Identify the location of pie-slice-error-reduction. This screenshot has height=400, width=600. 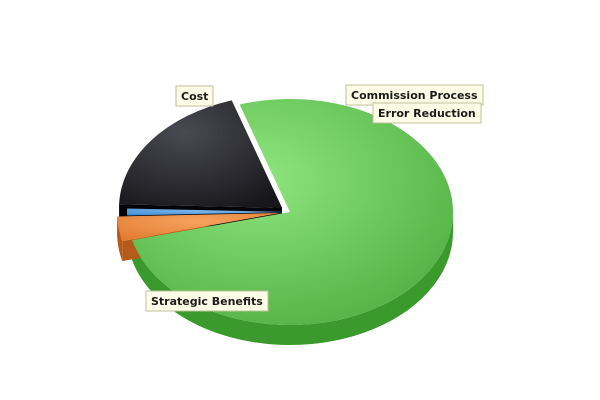
(201, 154).